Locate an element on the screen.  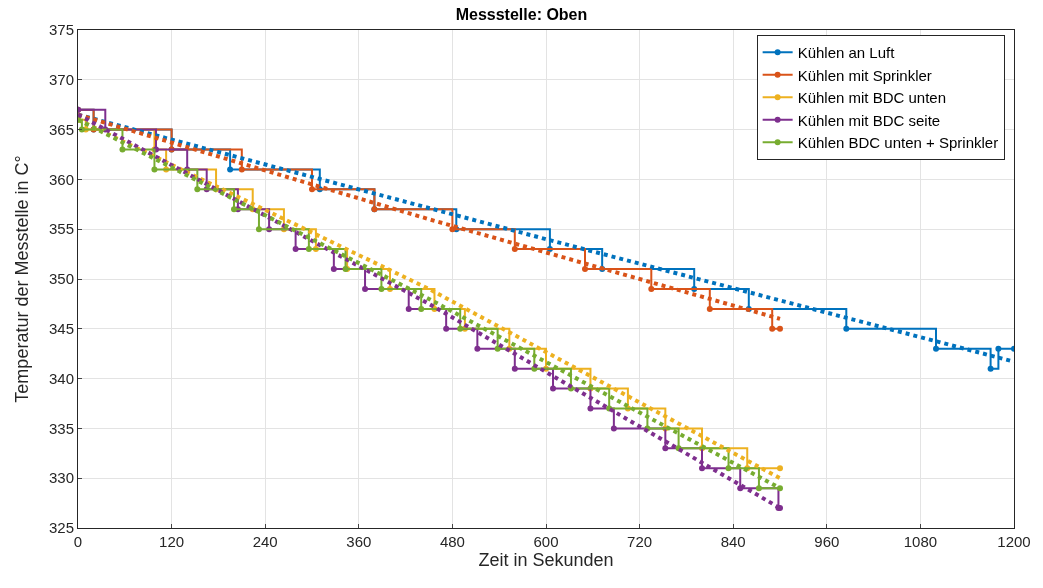
x-tick-label: 0 is located at coordinates (78, 541).